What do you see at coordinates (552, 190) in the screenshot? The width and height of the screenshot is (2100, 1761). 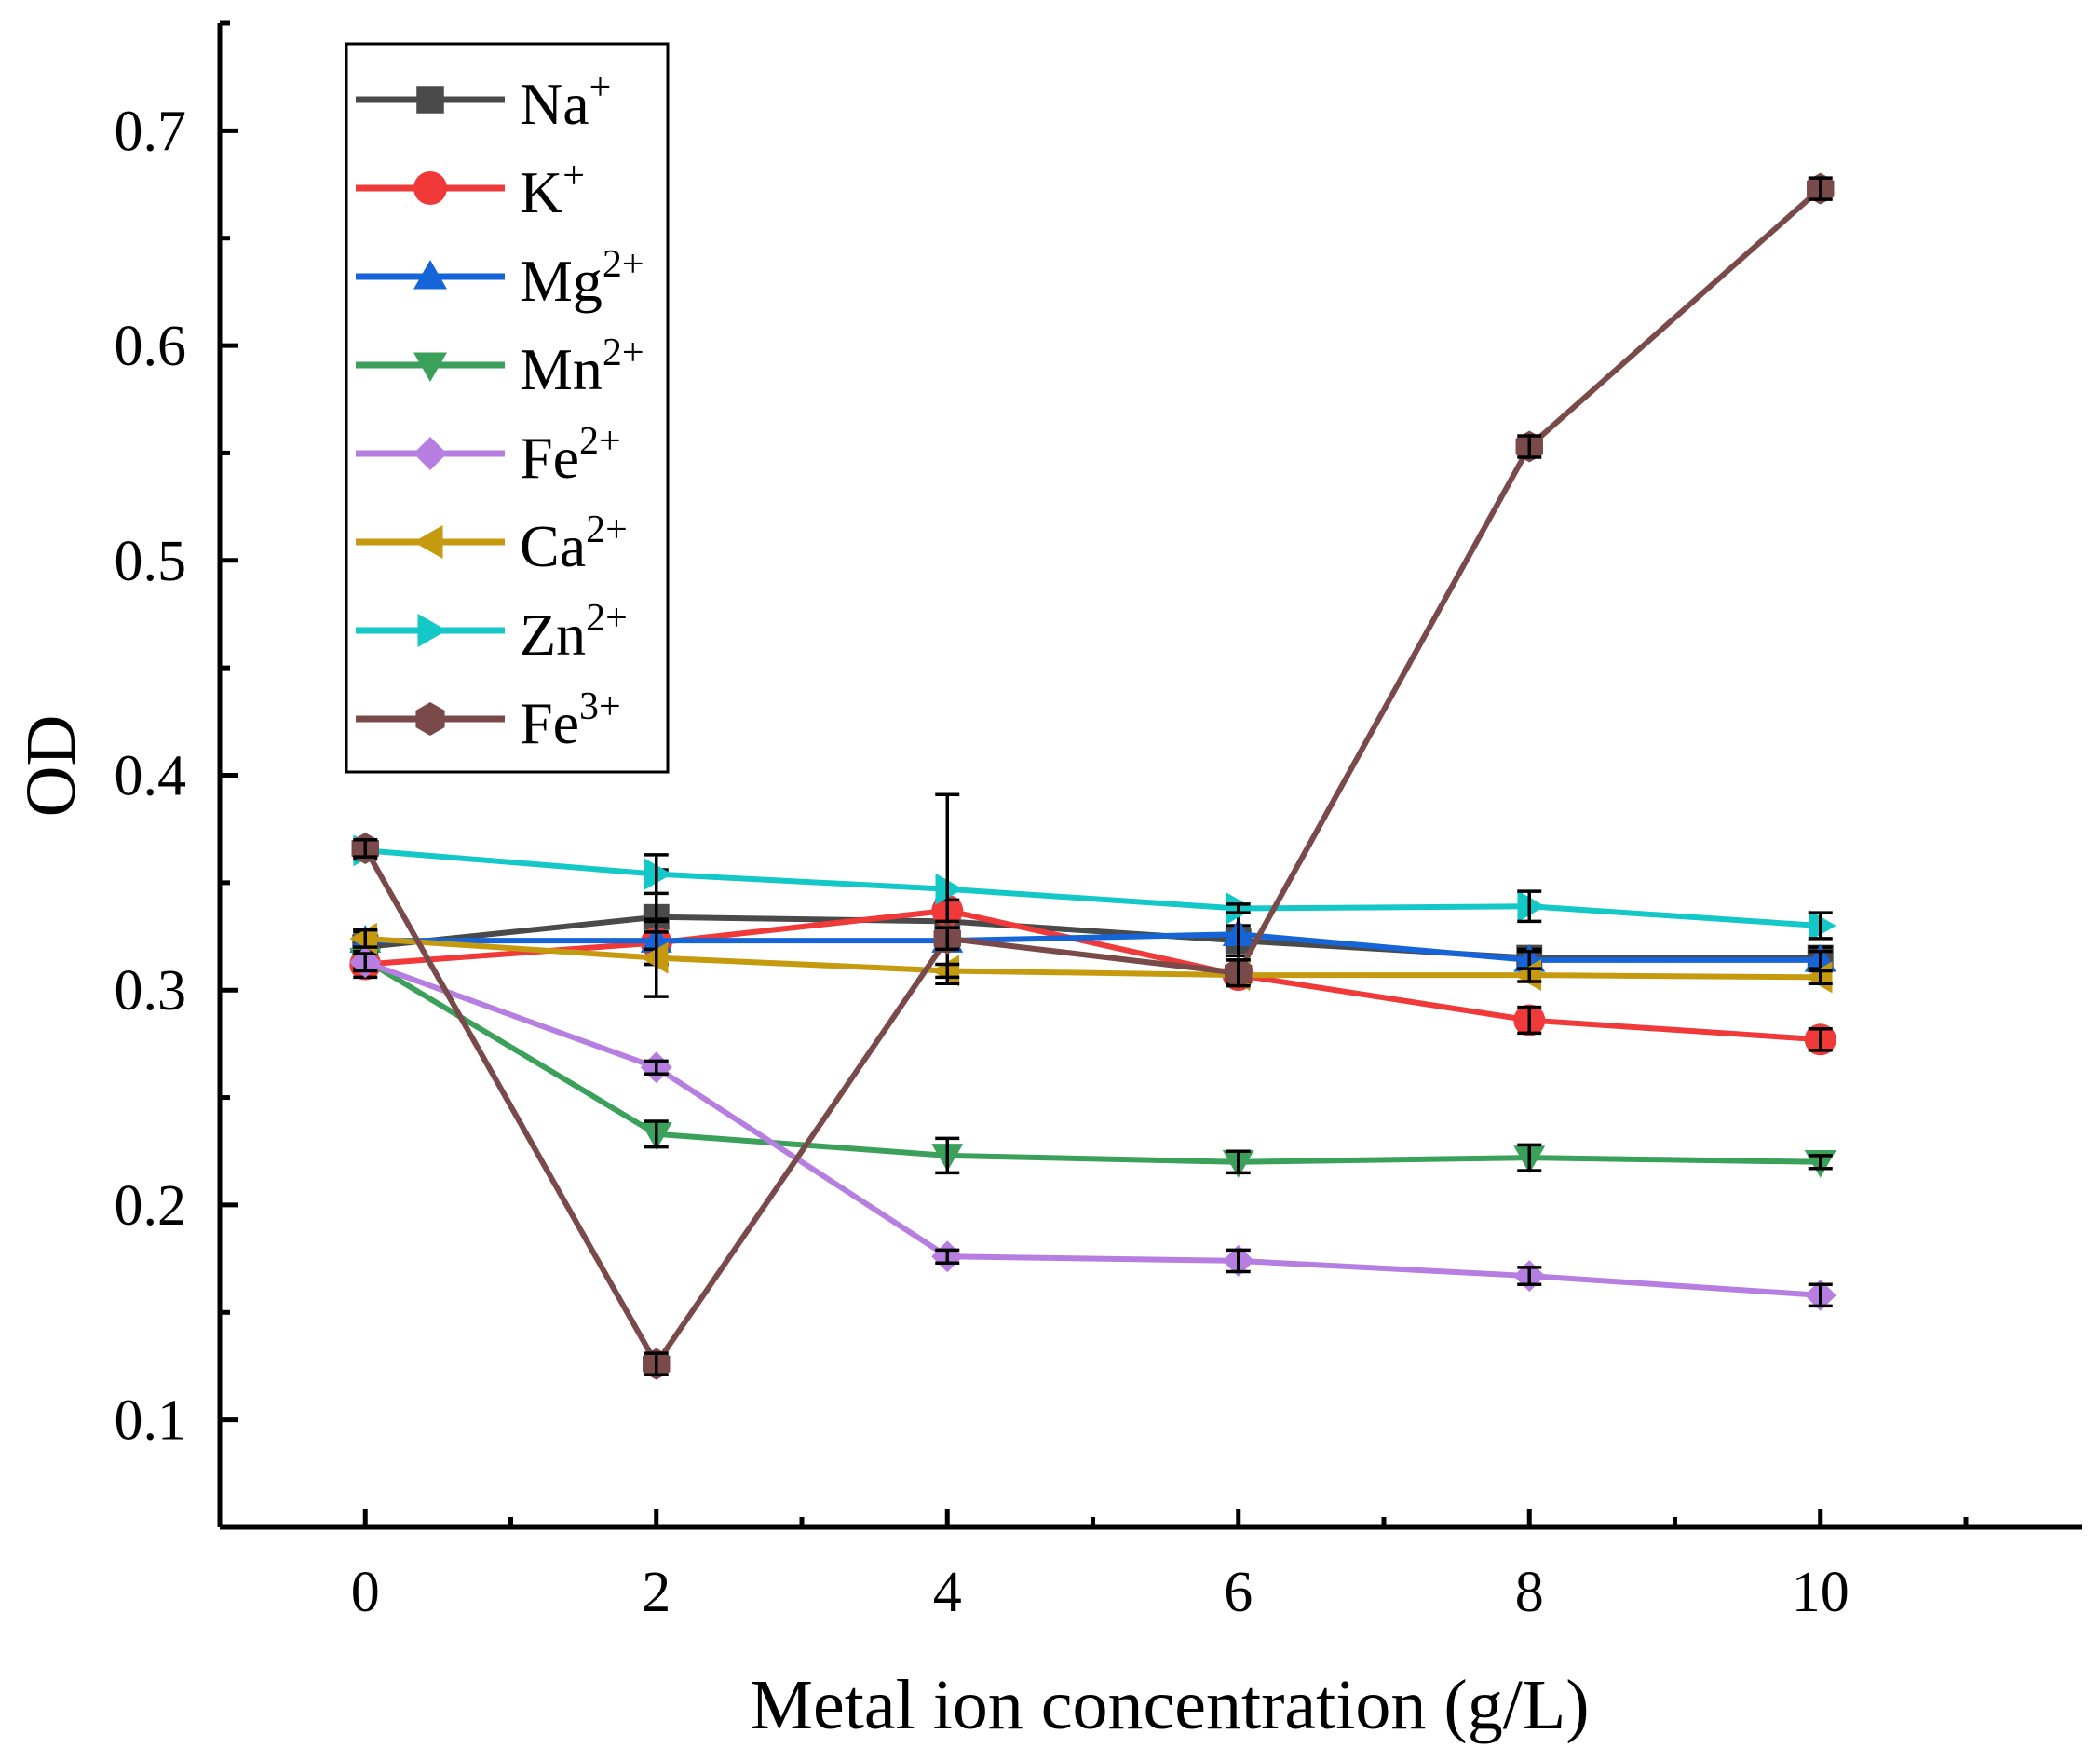 I see `legend-label: K+` at bounding box center [552, 190].